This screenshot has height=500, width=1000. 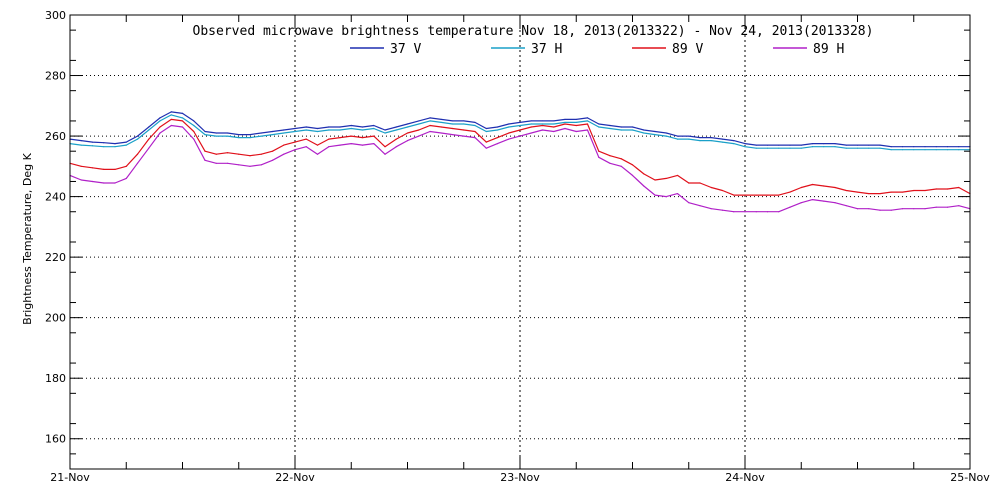 I want to click on y-axis-label: Brightness Temperature, Deg K, so click(x=27, y=238).